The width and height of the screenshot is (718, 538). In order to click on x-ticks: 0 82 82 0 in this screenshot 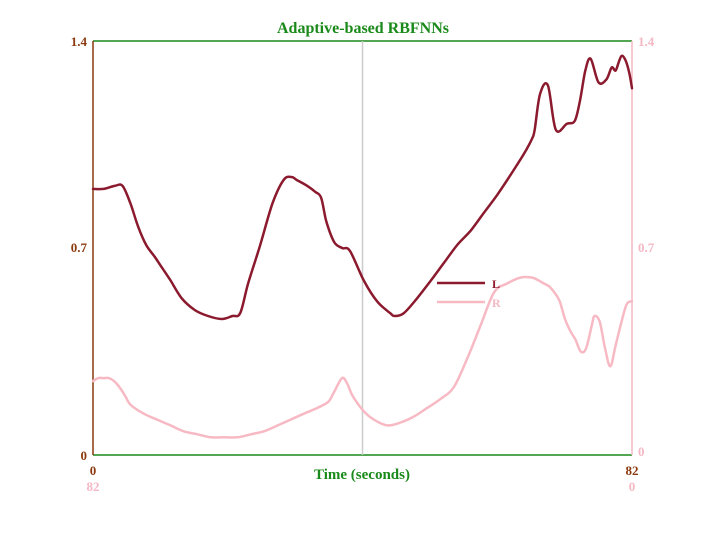, I will do `click(363, 478)`.